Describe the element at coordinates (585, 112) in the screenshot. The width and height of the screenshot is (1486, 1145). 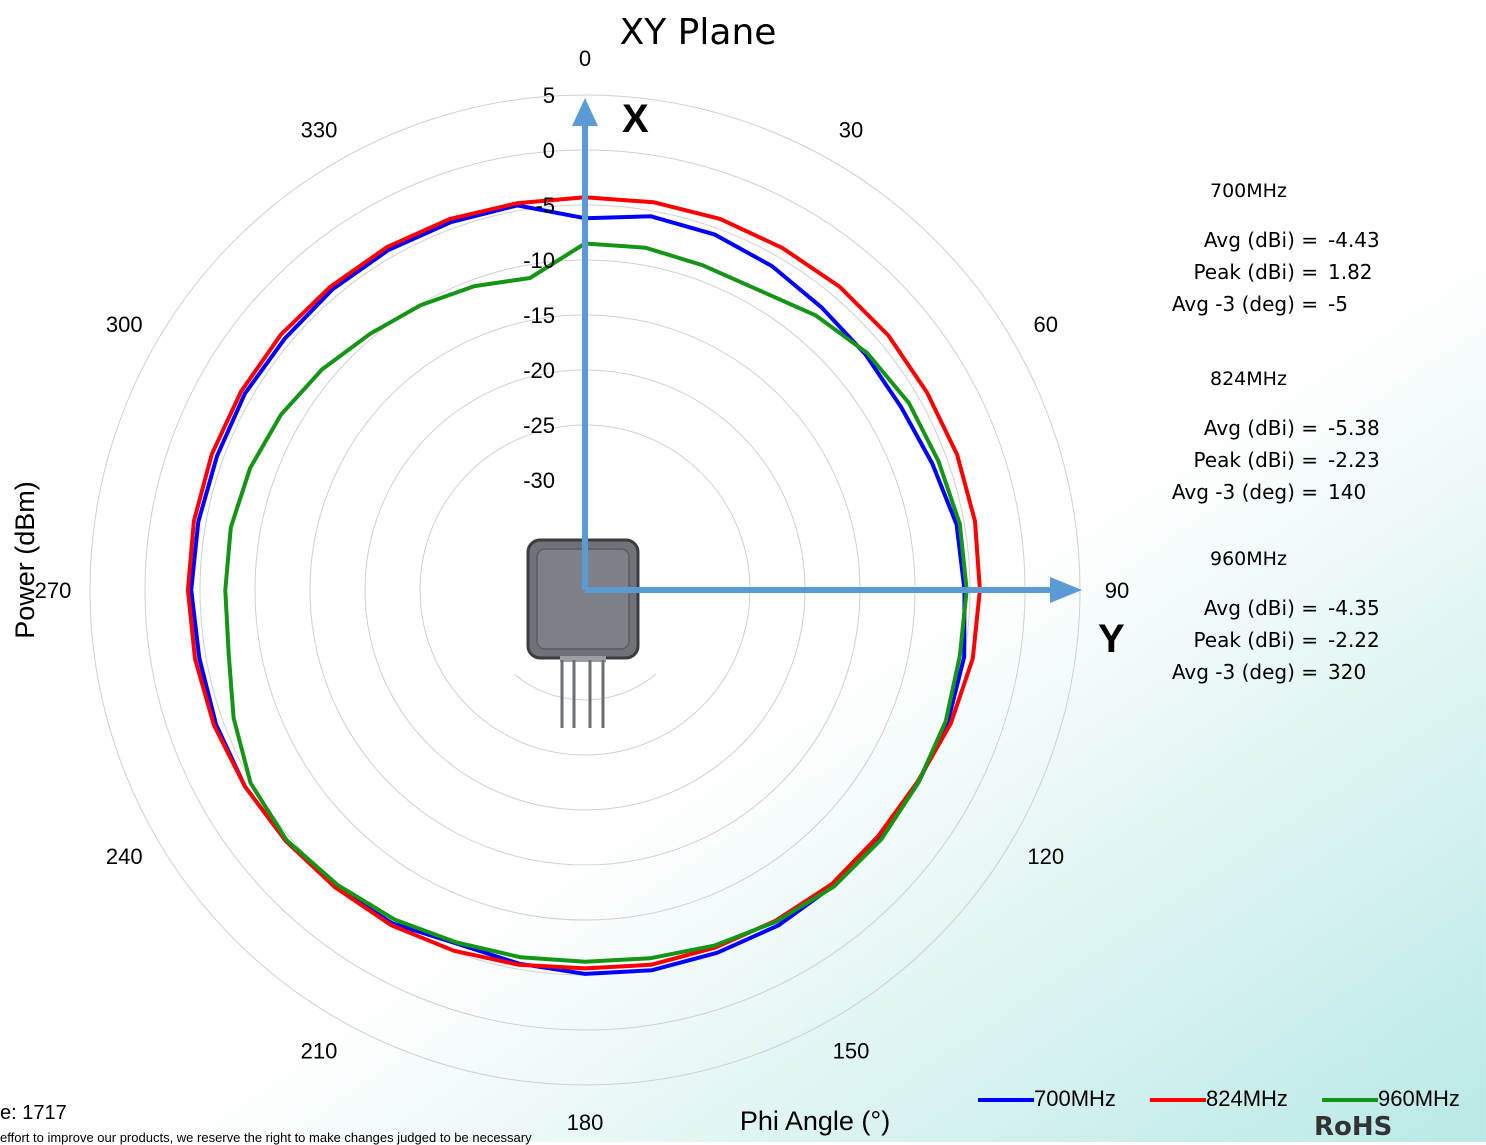
I see `x-axis-arrow-head` at that location.